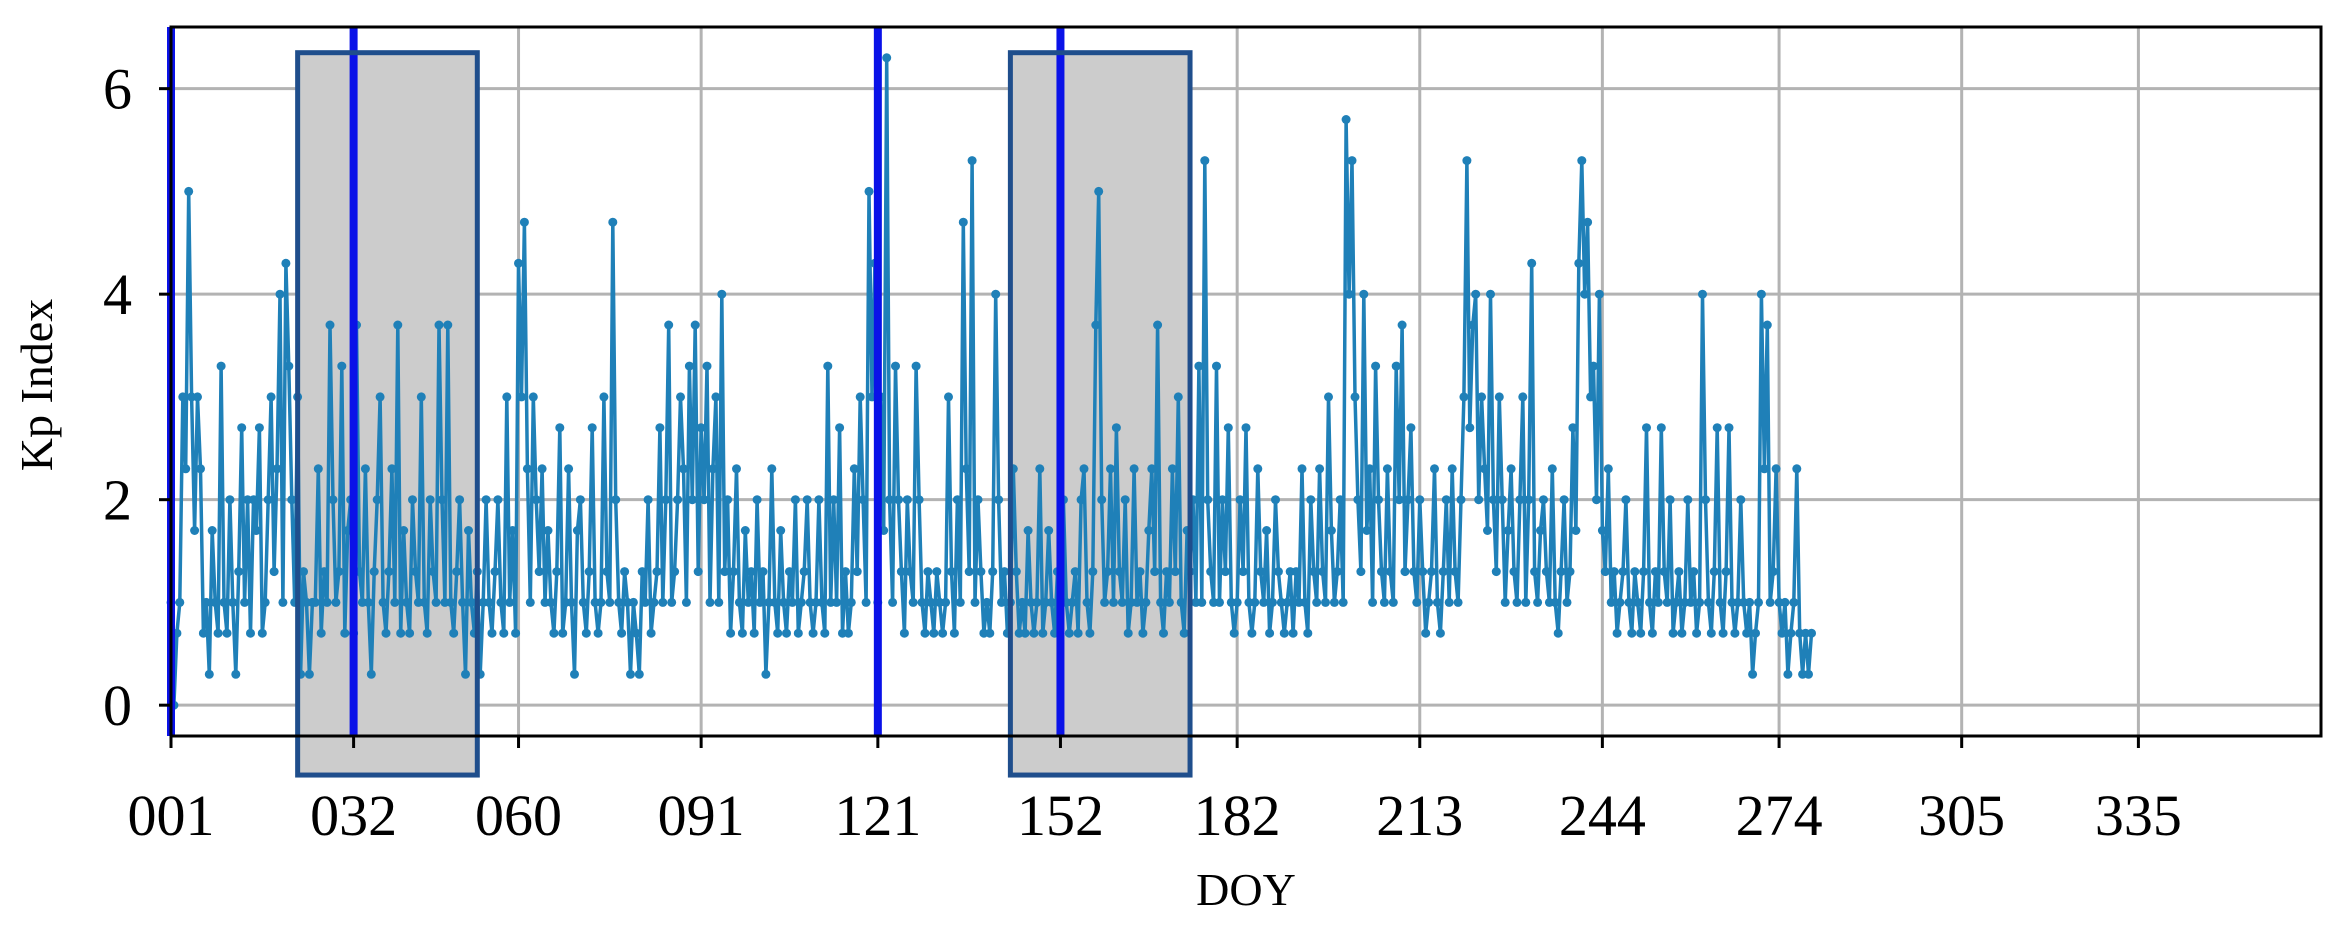  I want to click on x-tick-label: 121, so click(877, 815).